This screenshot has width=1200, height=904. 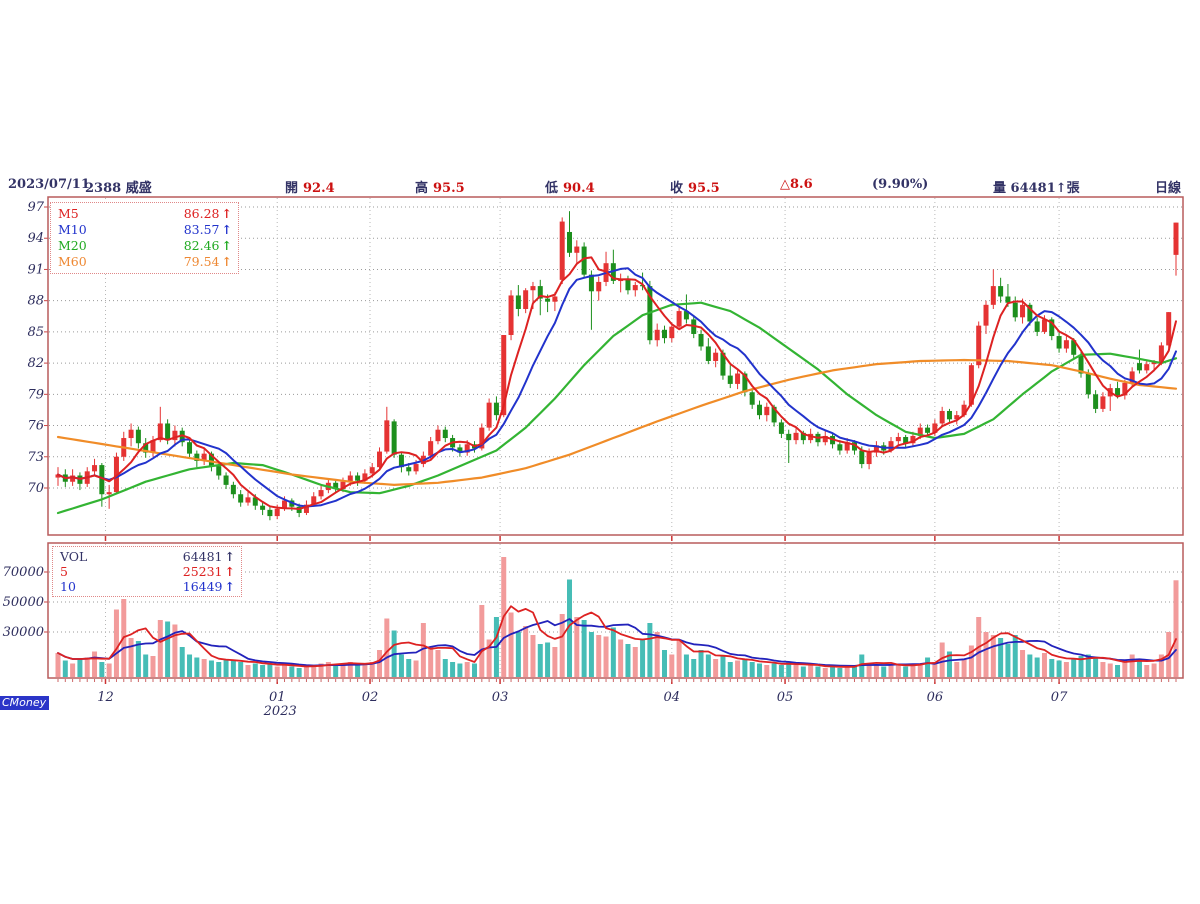 What do you see at coordinates (72, 229) in the screenshot?
I see `ma10-label: M10` at bounding box center [72, 229].